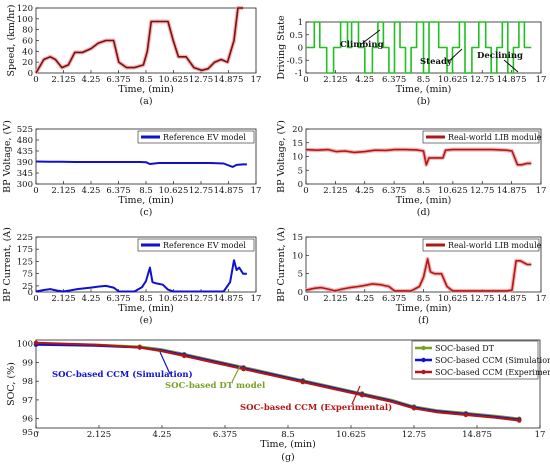 The width and height of the screenshot is (550, 472). Describe the element at coordinates (436, 62) in the screenshot. I see `annotation-label: Steady` at that location.